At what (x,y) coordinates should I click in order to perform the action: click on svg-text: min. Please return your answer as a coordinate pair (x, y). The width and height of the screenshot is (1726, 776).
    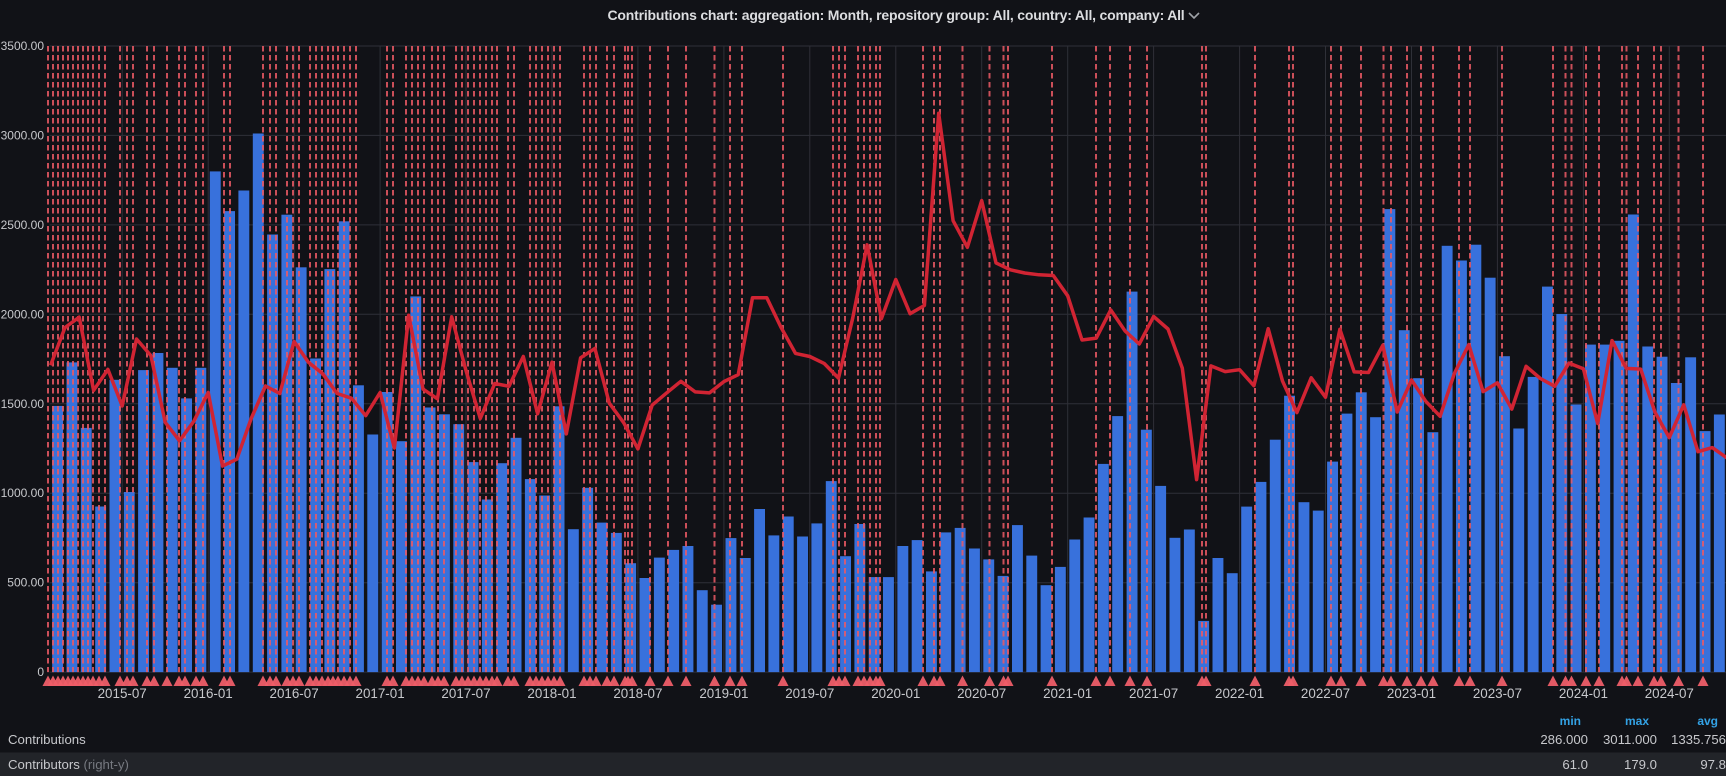
    Looking at the image, I should click on (1570, 721).